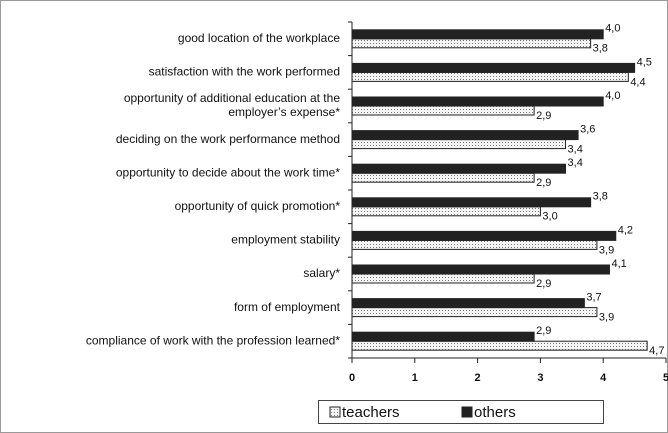 The image size is (668, 433). I want to click on category-label: salary*, so click(321, 273).